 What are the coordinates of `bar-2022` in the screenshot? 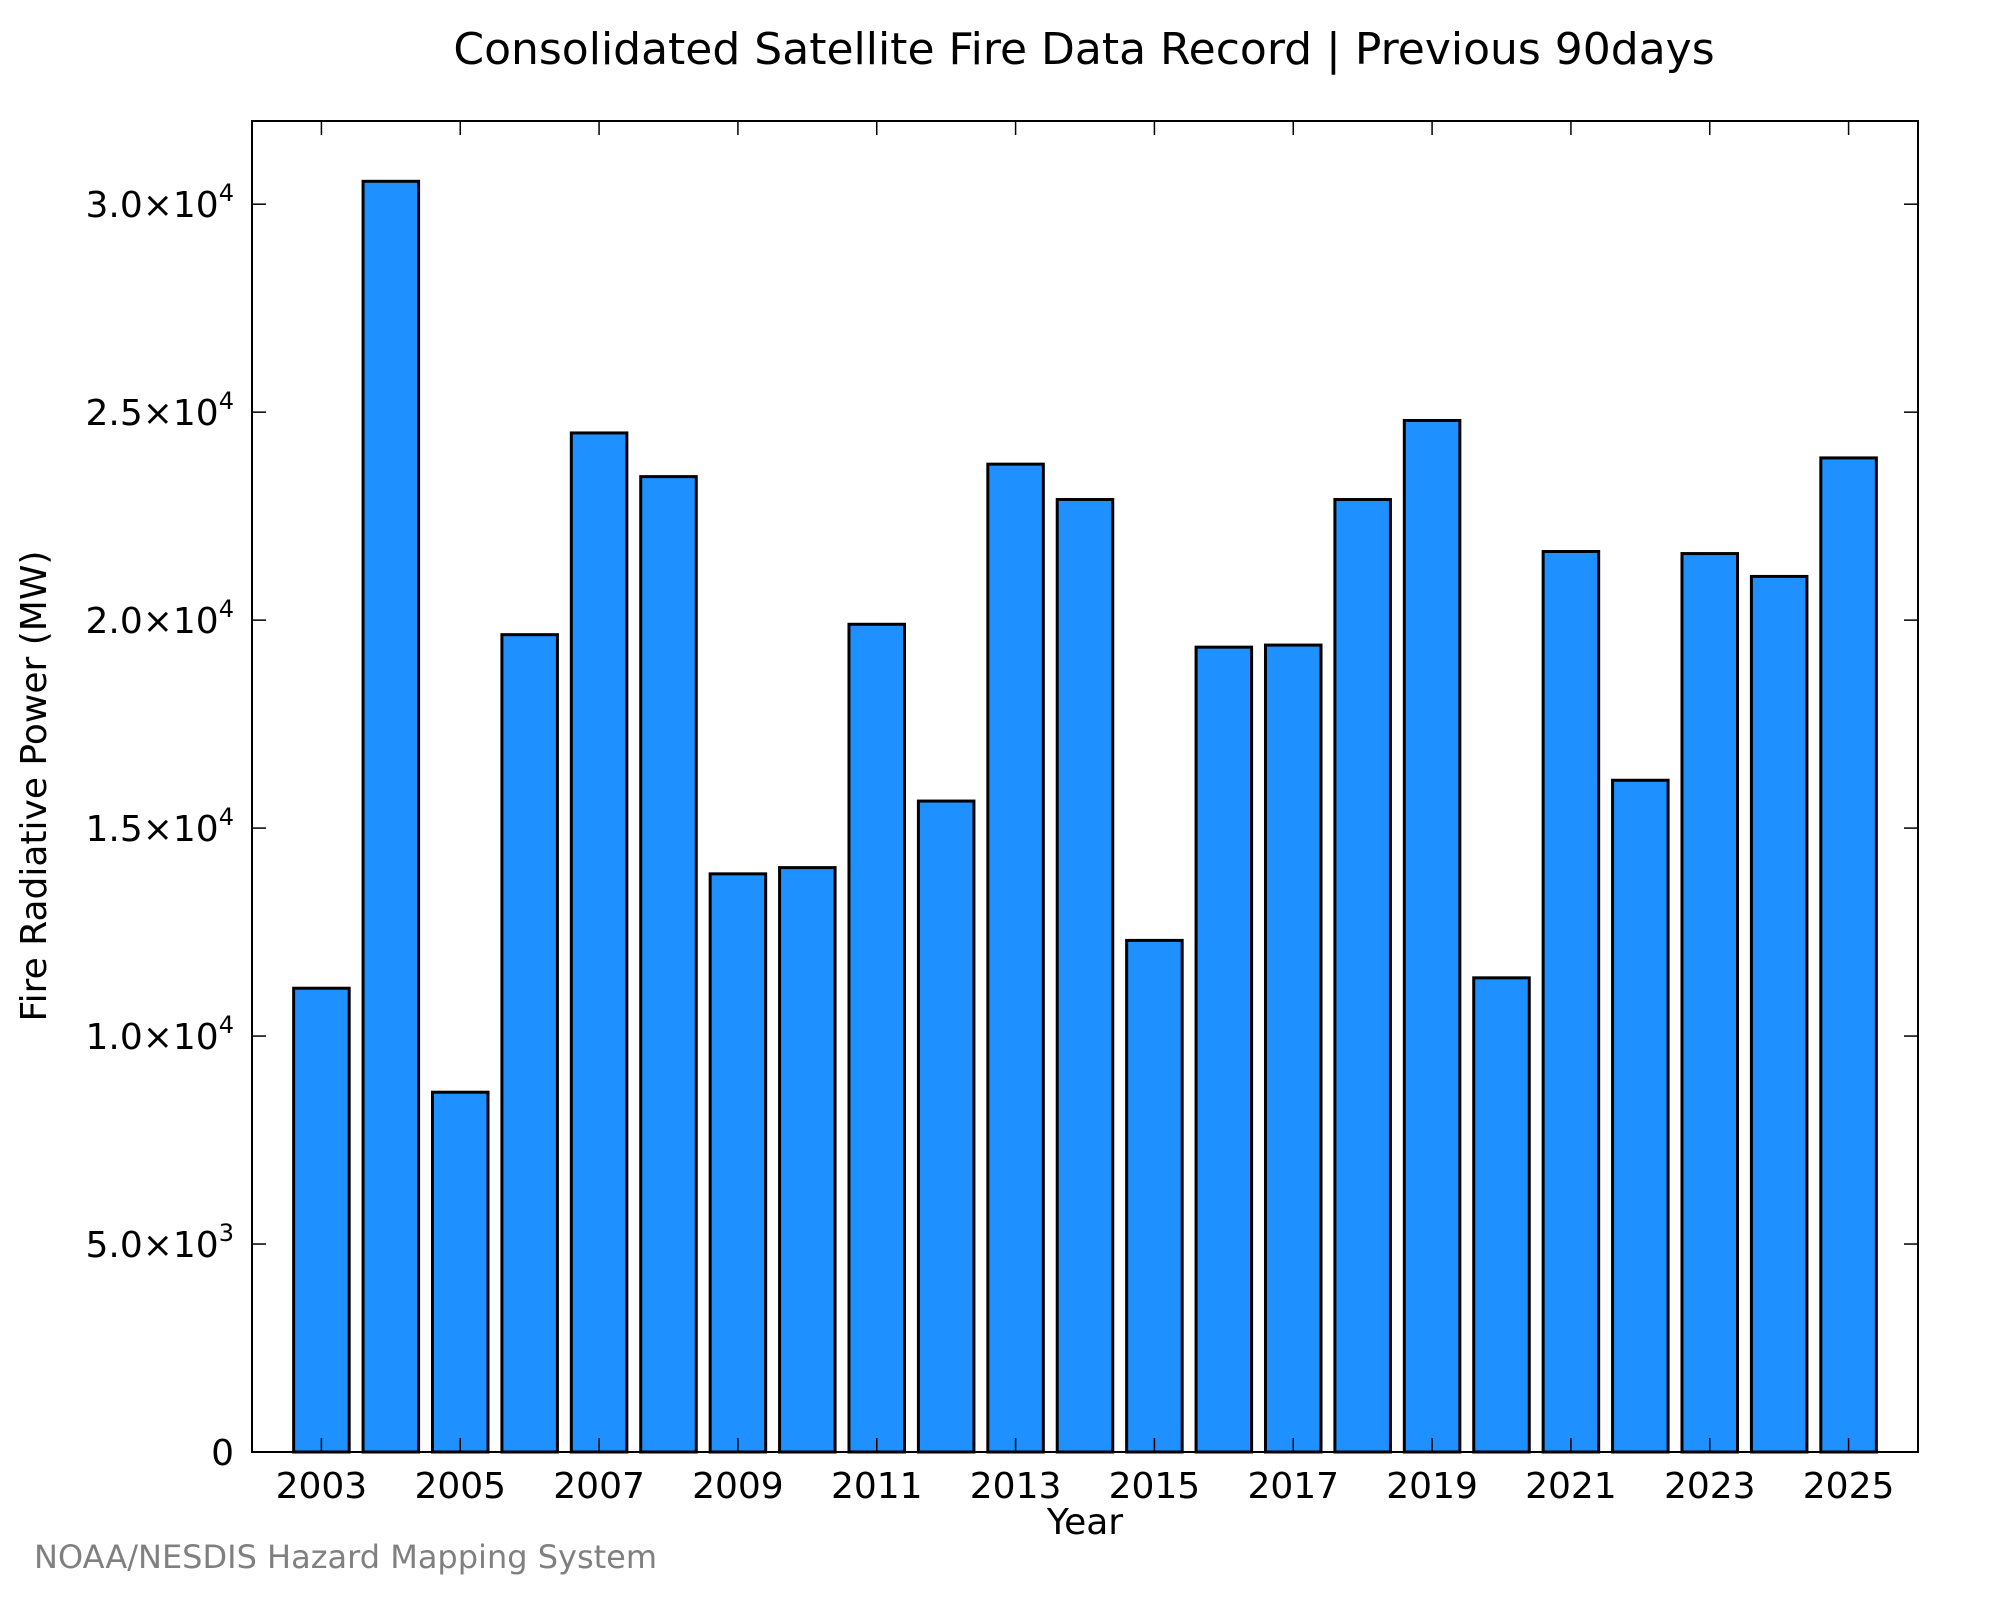 It's located at (1640, 1116).